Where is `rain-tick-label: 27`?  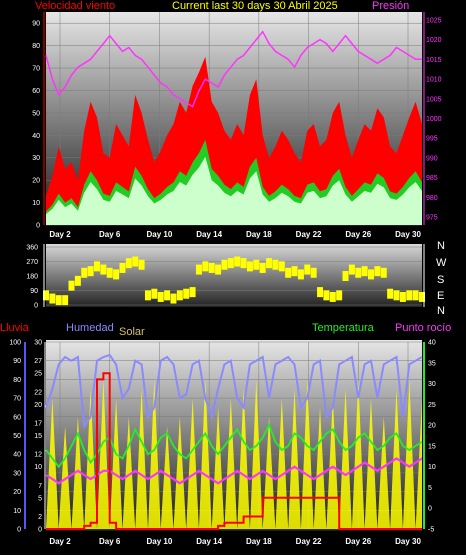
rain-tick-label: 27 is located at coordinates (38, 361).